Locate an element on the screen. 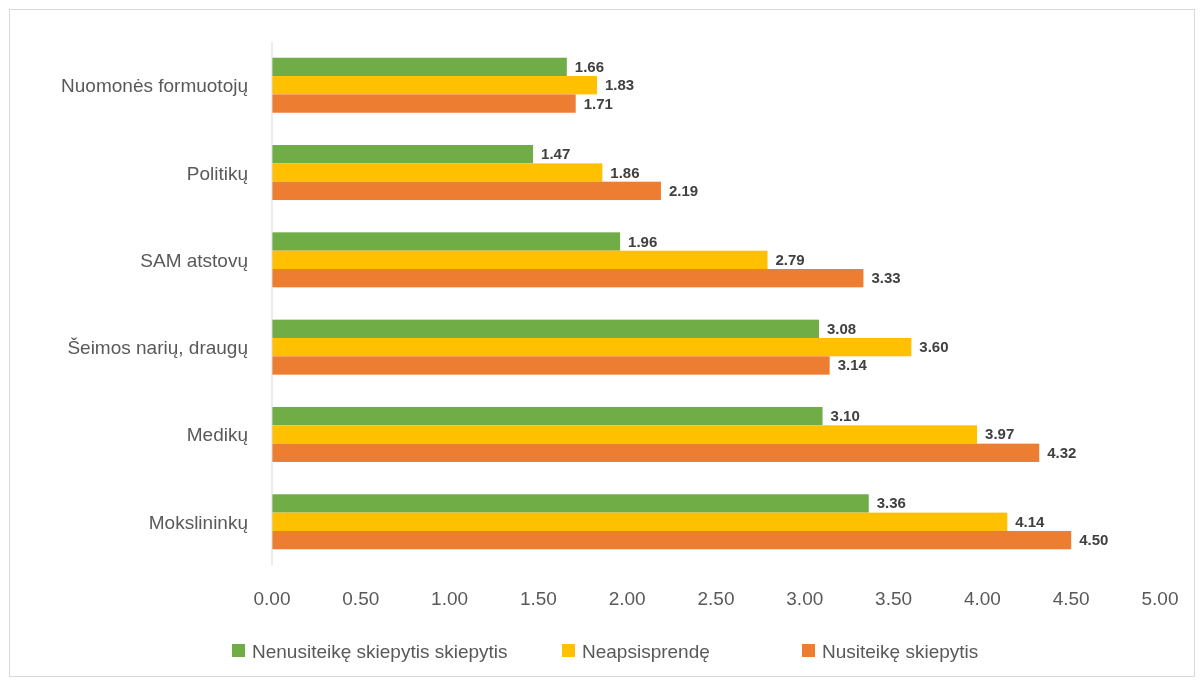 The image size is (1204, 686). x-tick-label: 4.50 is located at coordinates (1071, 598).